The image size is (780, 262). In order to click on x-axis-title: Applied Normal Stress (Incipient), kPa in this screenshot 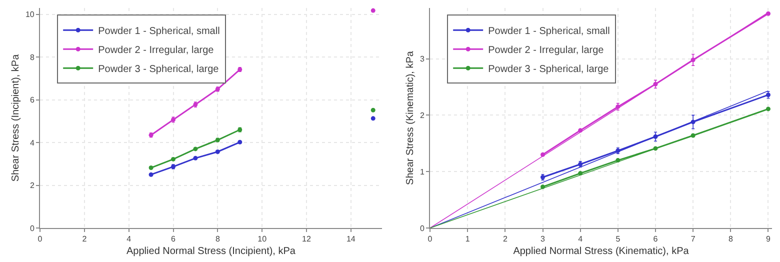, I will do `click(211, 252)`.